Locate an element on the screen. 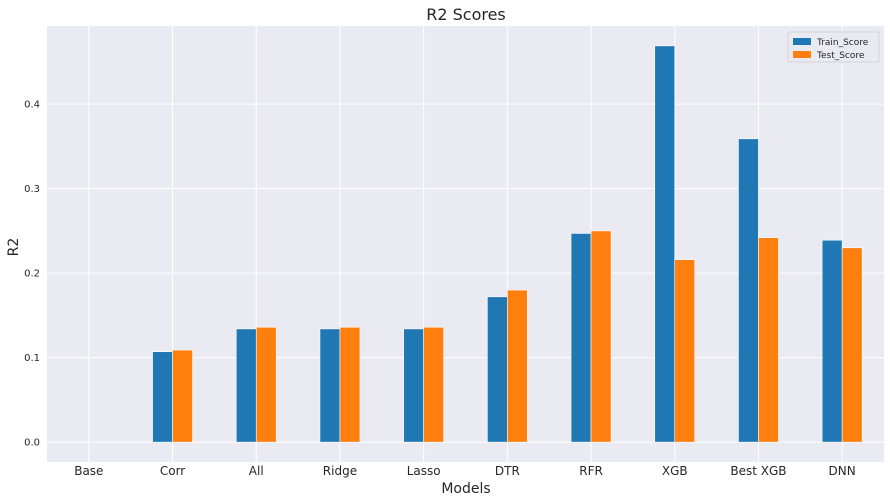  y-axis-ticks: 0.0 0.1 0.2 0.3 0.4 is located at coordinates (32, 274).